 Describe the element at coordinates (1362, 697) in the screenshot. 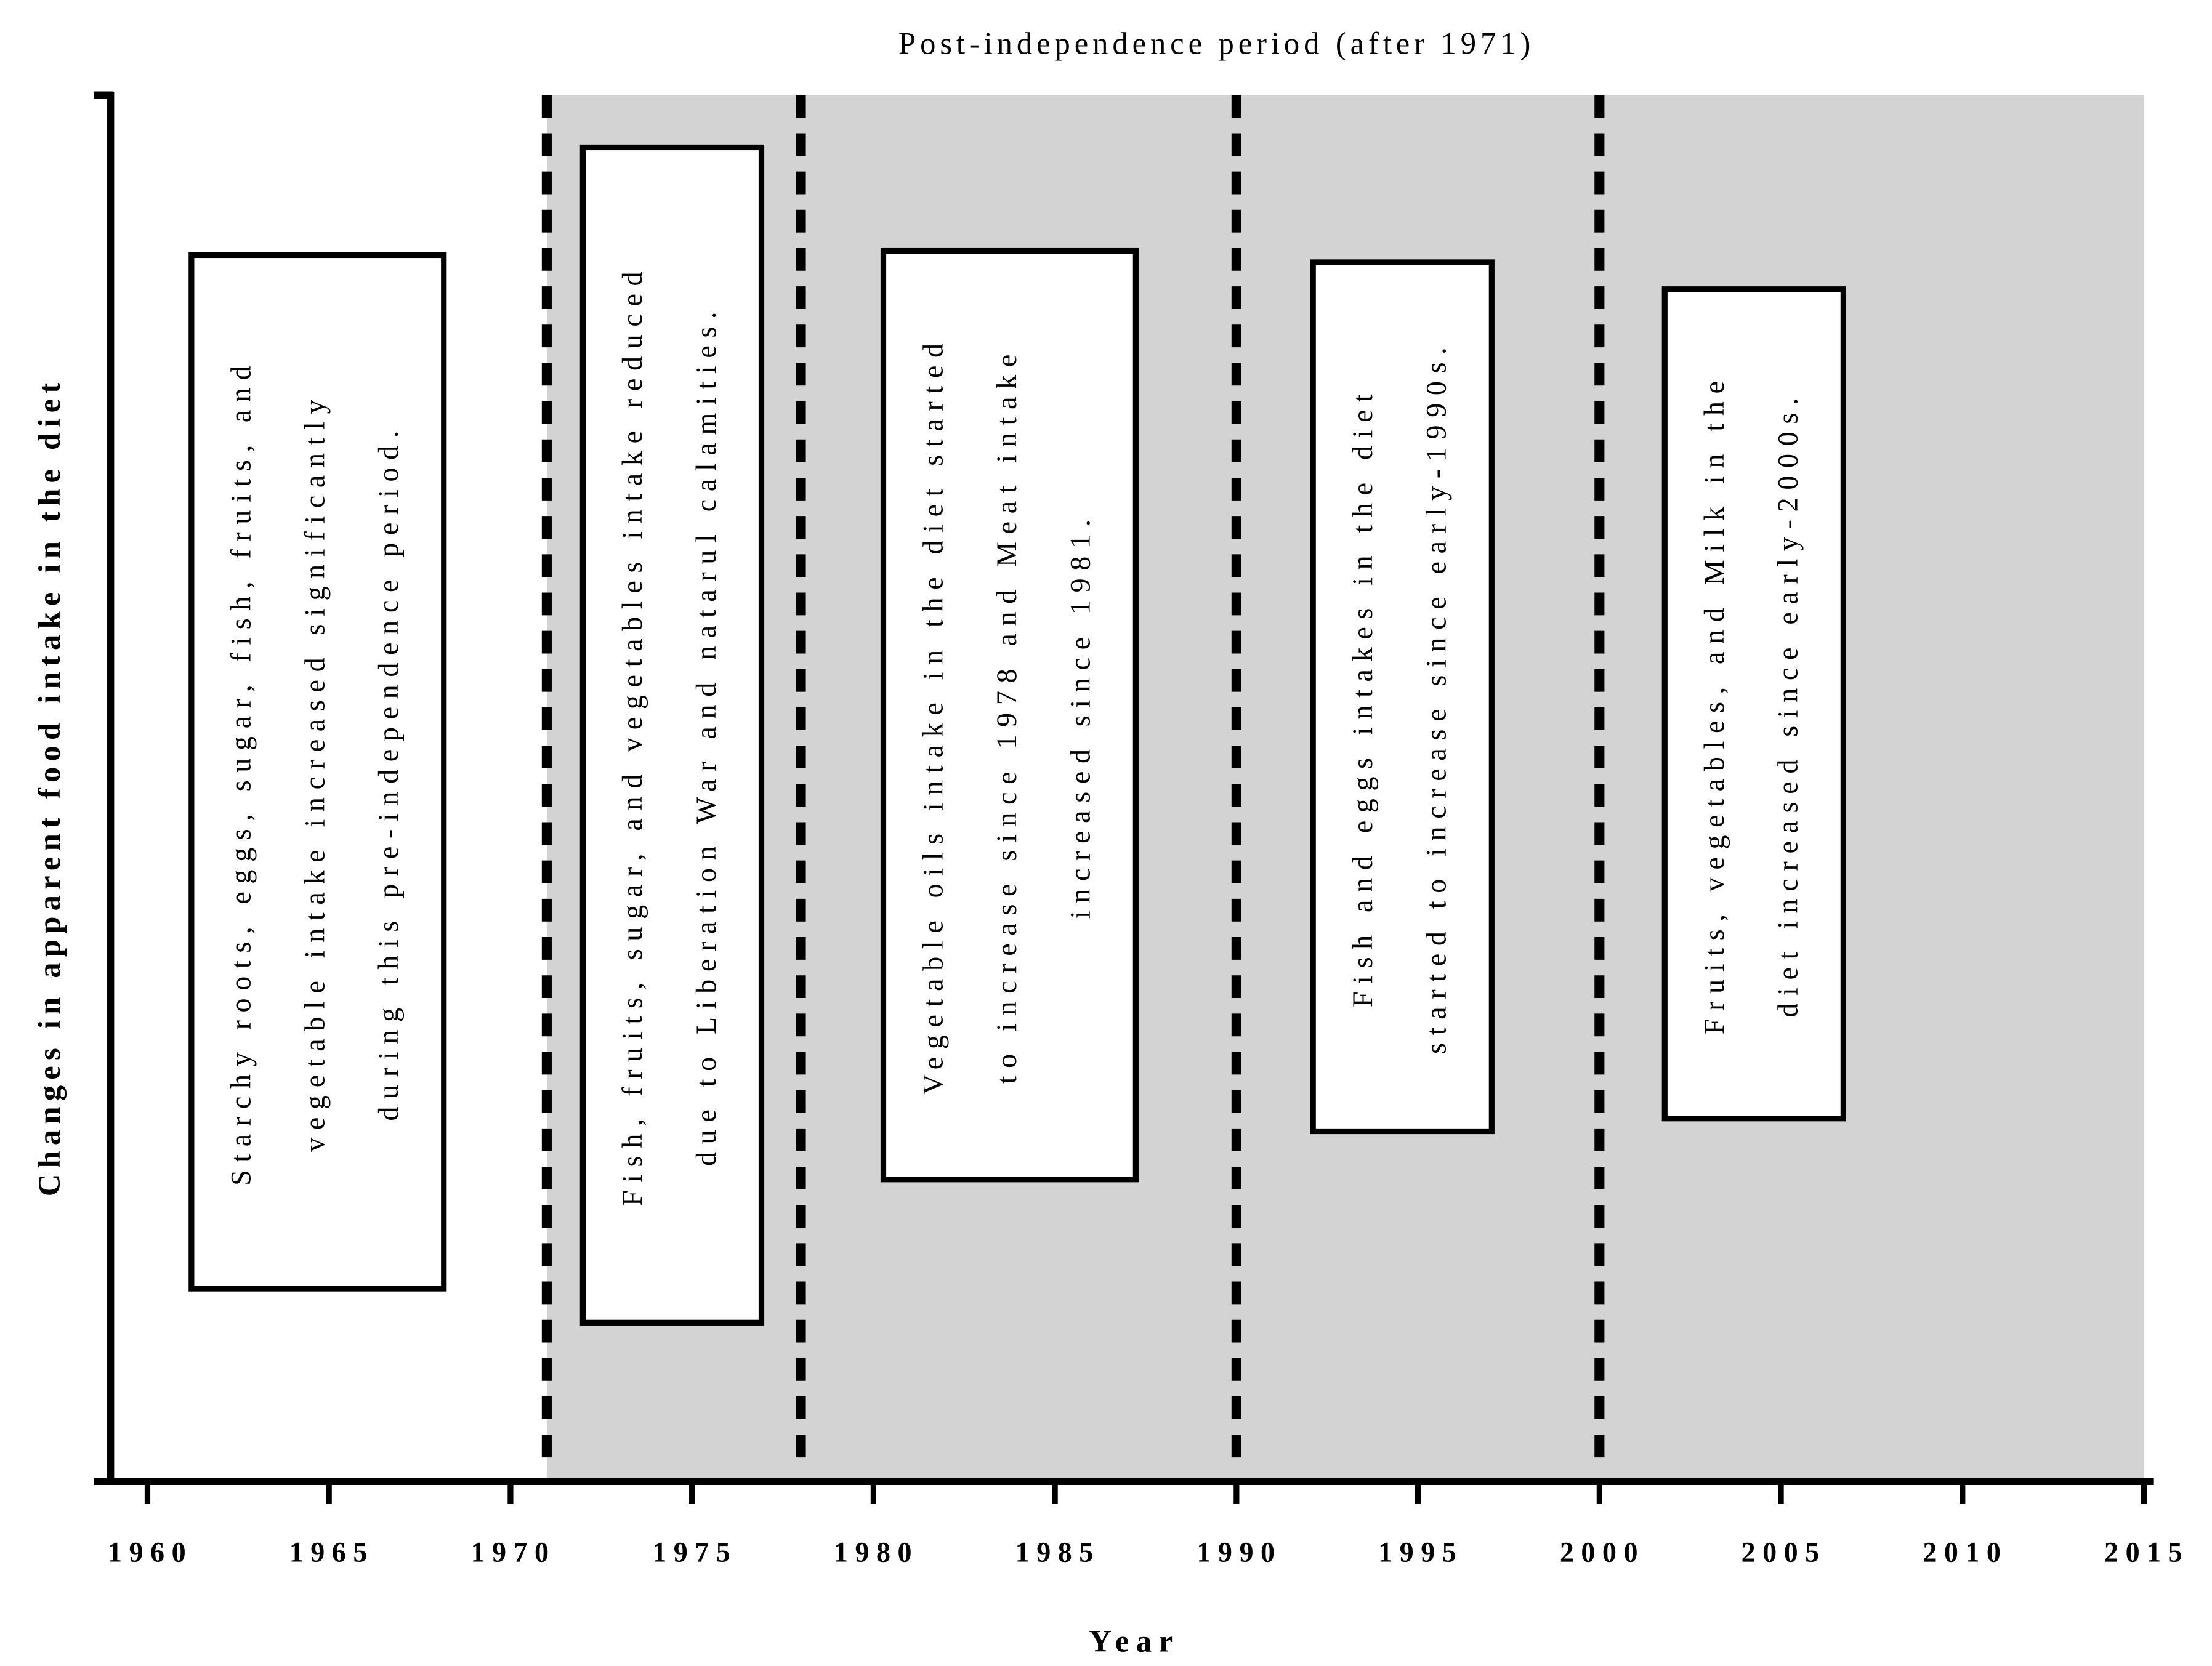

I see `annotation-text: Fish and eggs intakes in the diet` at that location.